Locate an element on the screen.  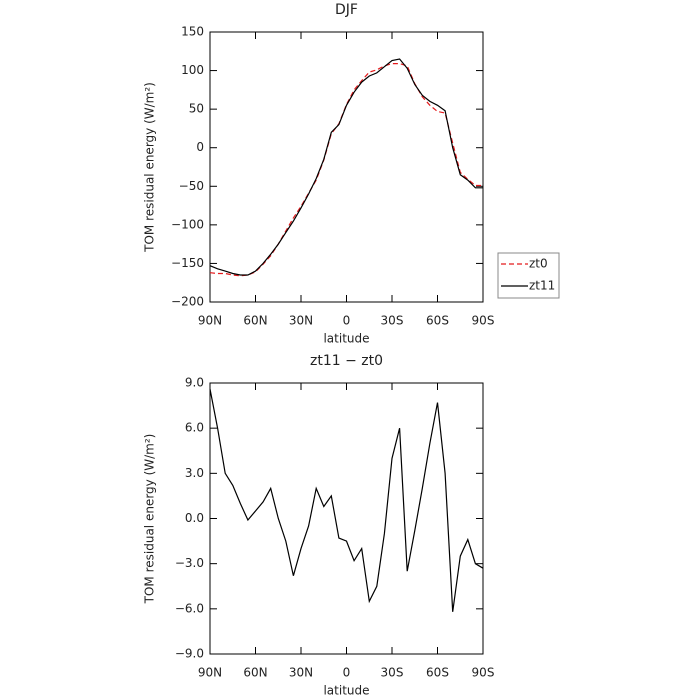
y-tick-label: −6.0 is located at coordinates (189, 608).